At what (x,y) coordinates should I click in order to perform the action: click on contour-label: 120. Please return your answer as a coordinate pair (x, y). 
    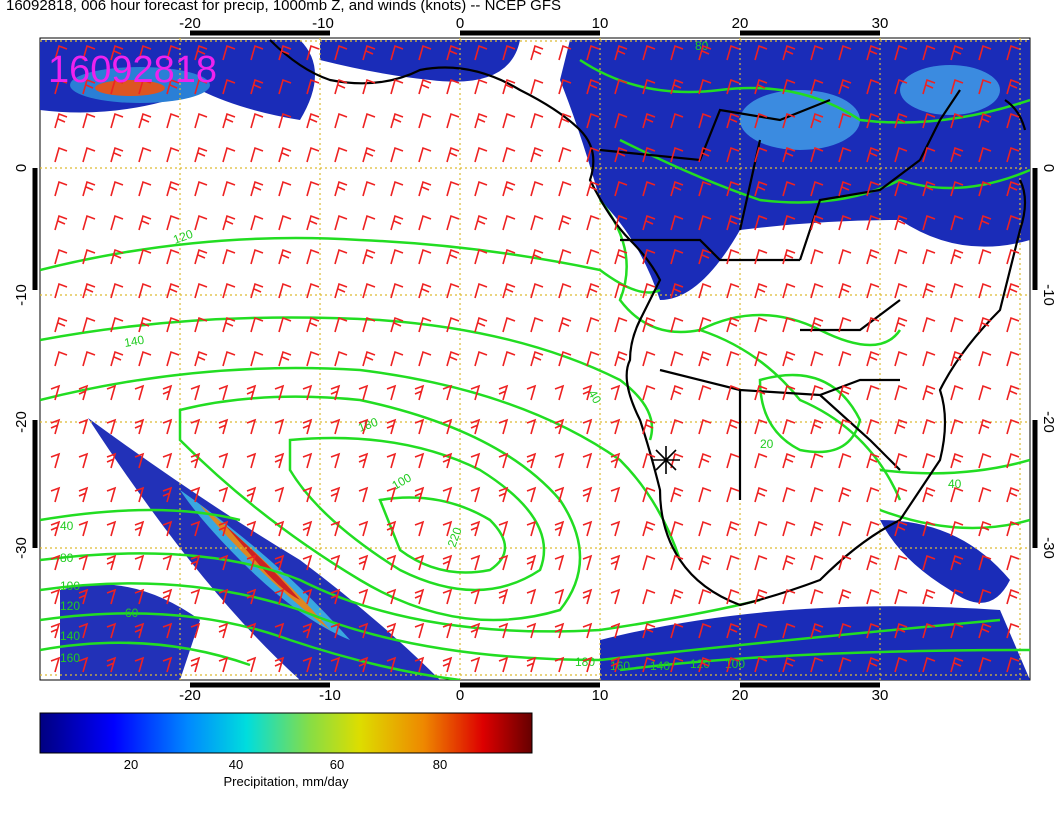
    Looking at the image, I should click on (70, 606).